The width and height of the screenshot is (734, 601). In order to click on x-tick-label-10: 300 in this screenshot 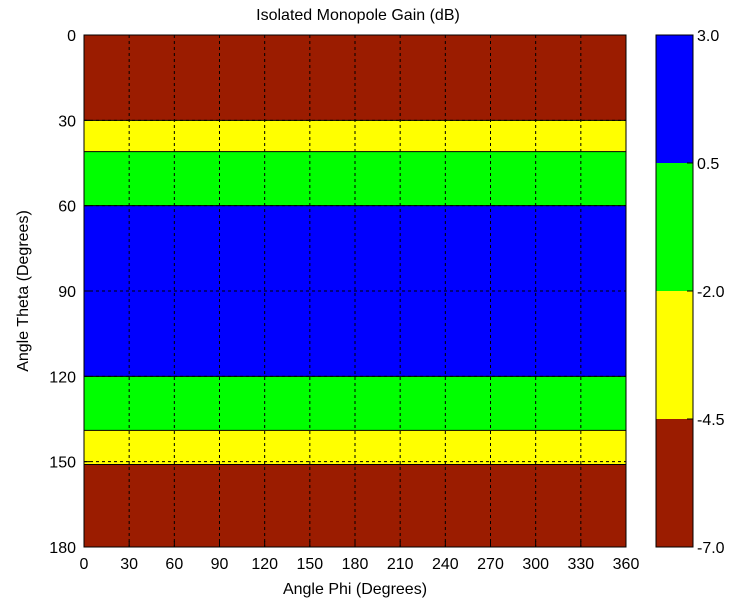, I will do `click(535, 564)`.